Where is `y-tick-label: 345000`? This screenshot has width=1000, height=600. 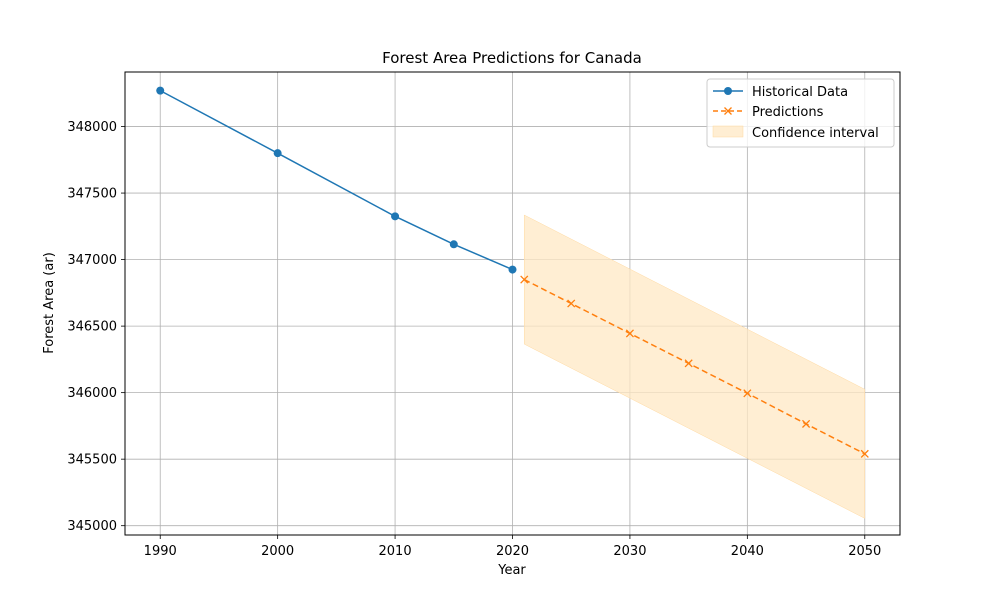 y-tick-label: 345000 is located at coordinates (92, 526).